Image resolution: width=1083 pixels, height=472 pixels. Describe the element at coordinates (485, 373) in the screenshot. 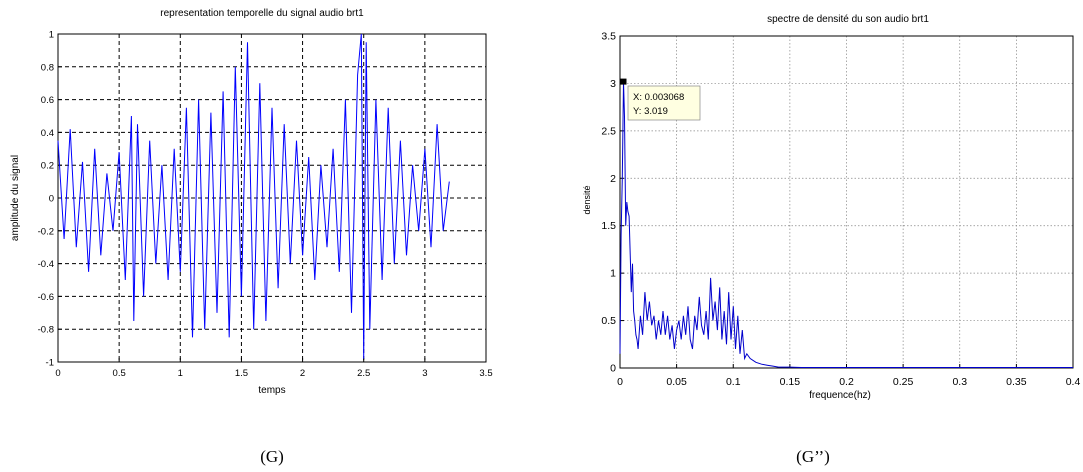

I see `x-tick-label: 3.5` at that location.